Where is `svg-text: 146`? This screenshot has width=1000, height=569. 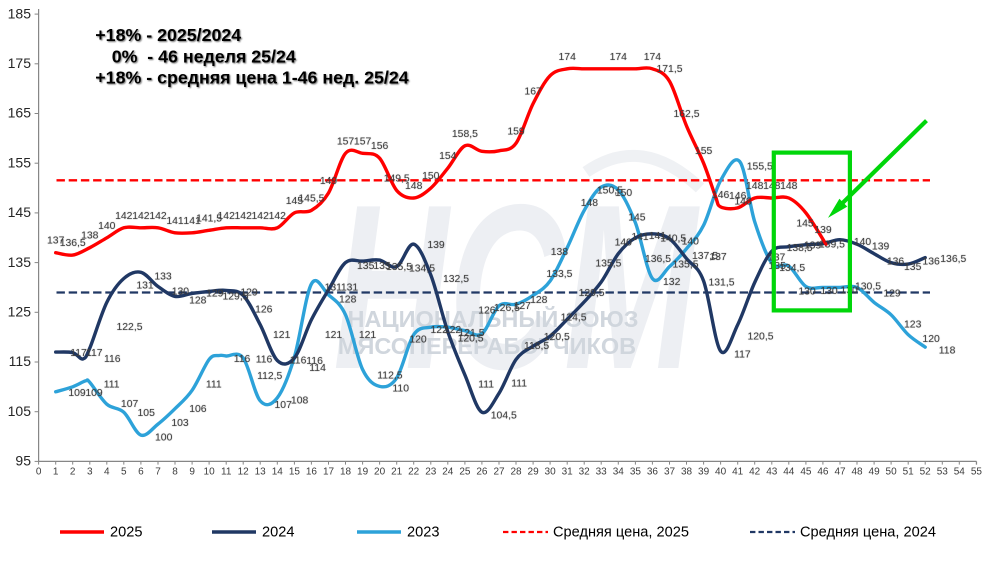
svg-text: 146 is located at coordinates (721, 195).